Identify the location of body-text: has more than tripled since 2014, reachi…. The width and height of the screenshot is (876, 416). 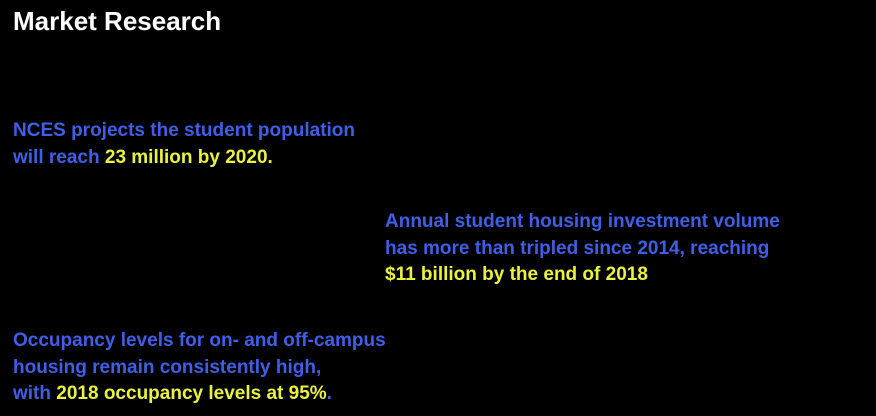
(577, 248).